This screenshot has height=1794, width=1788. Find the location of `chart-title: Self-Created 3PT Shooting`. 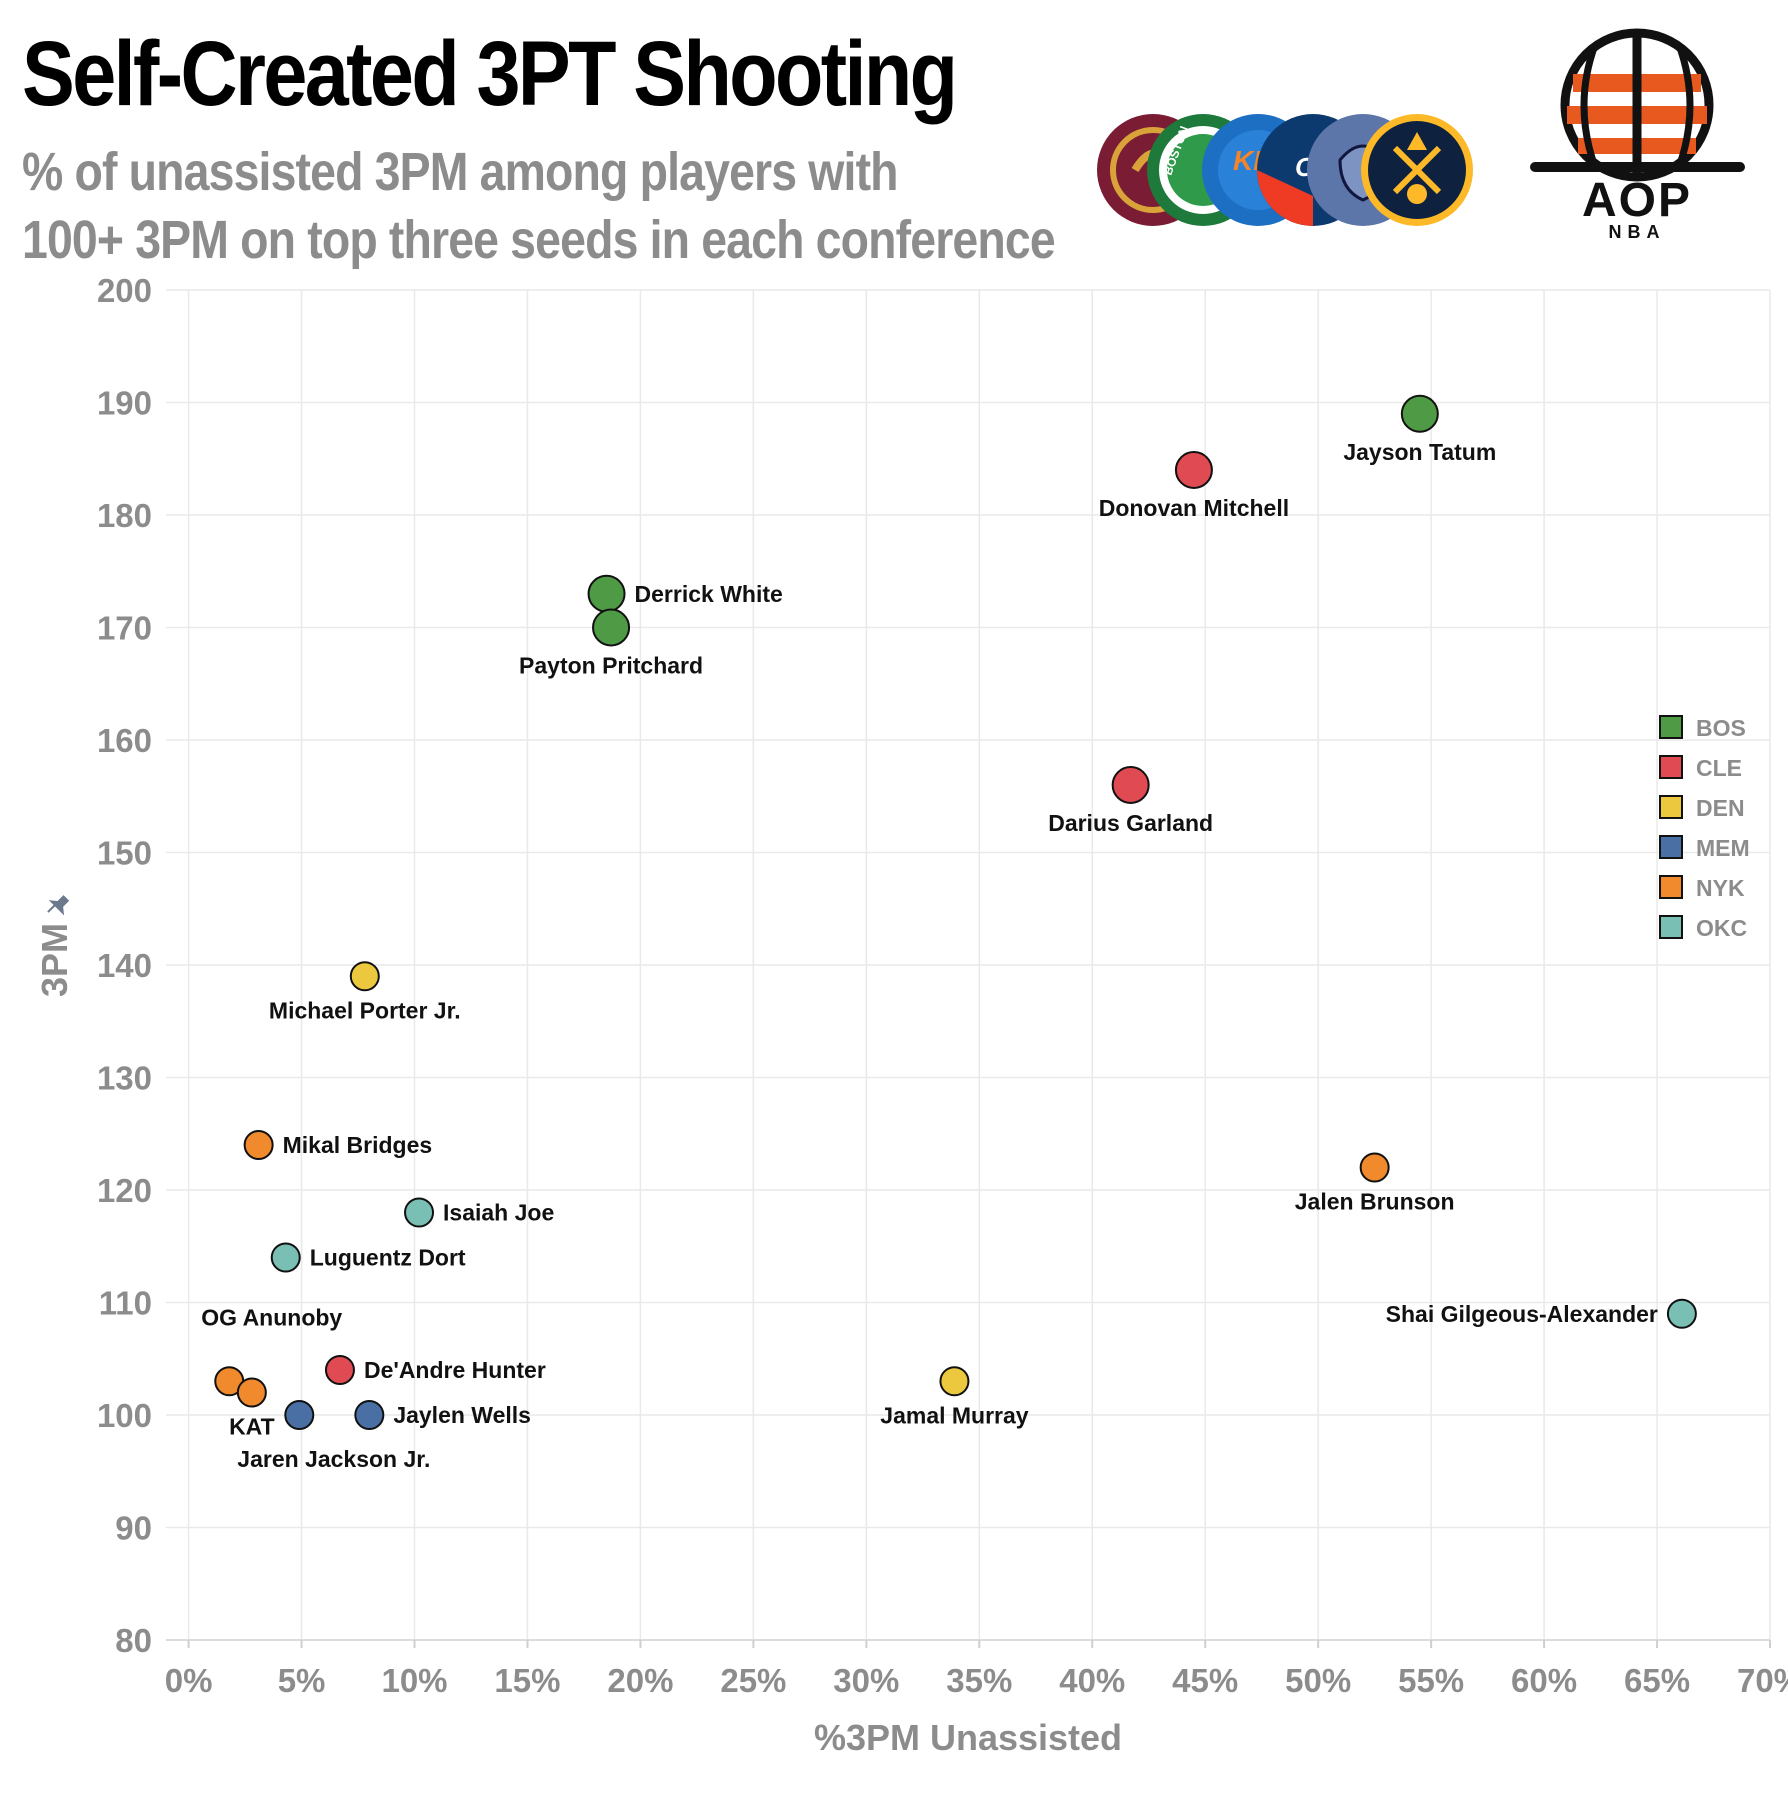

chart-title: Self-Created 3PT Shooting is located at coordinates (490, 74).